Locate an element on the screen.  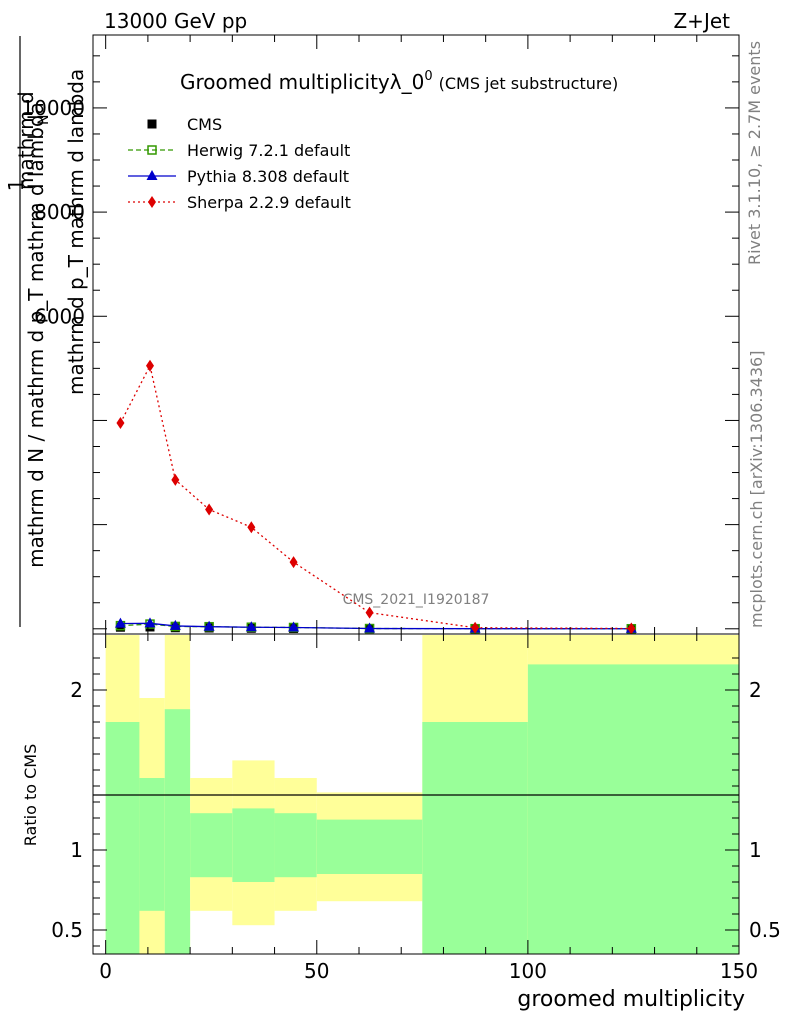
main-y-tick-labels: 10000 8000 6000 is located at coordinates (53, 212).